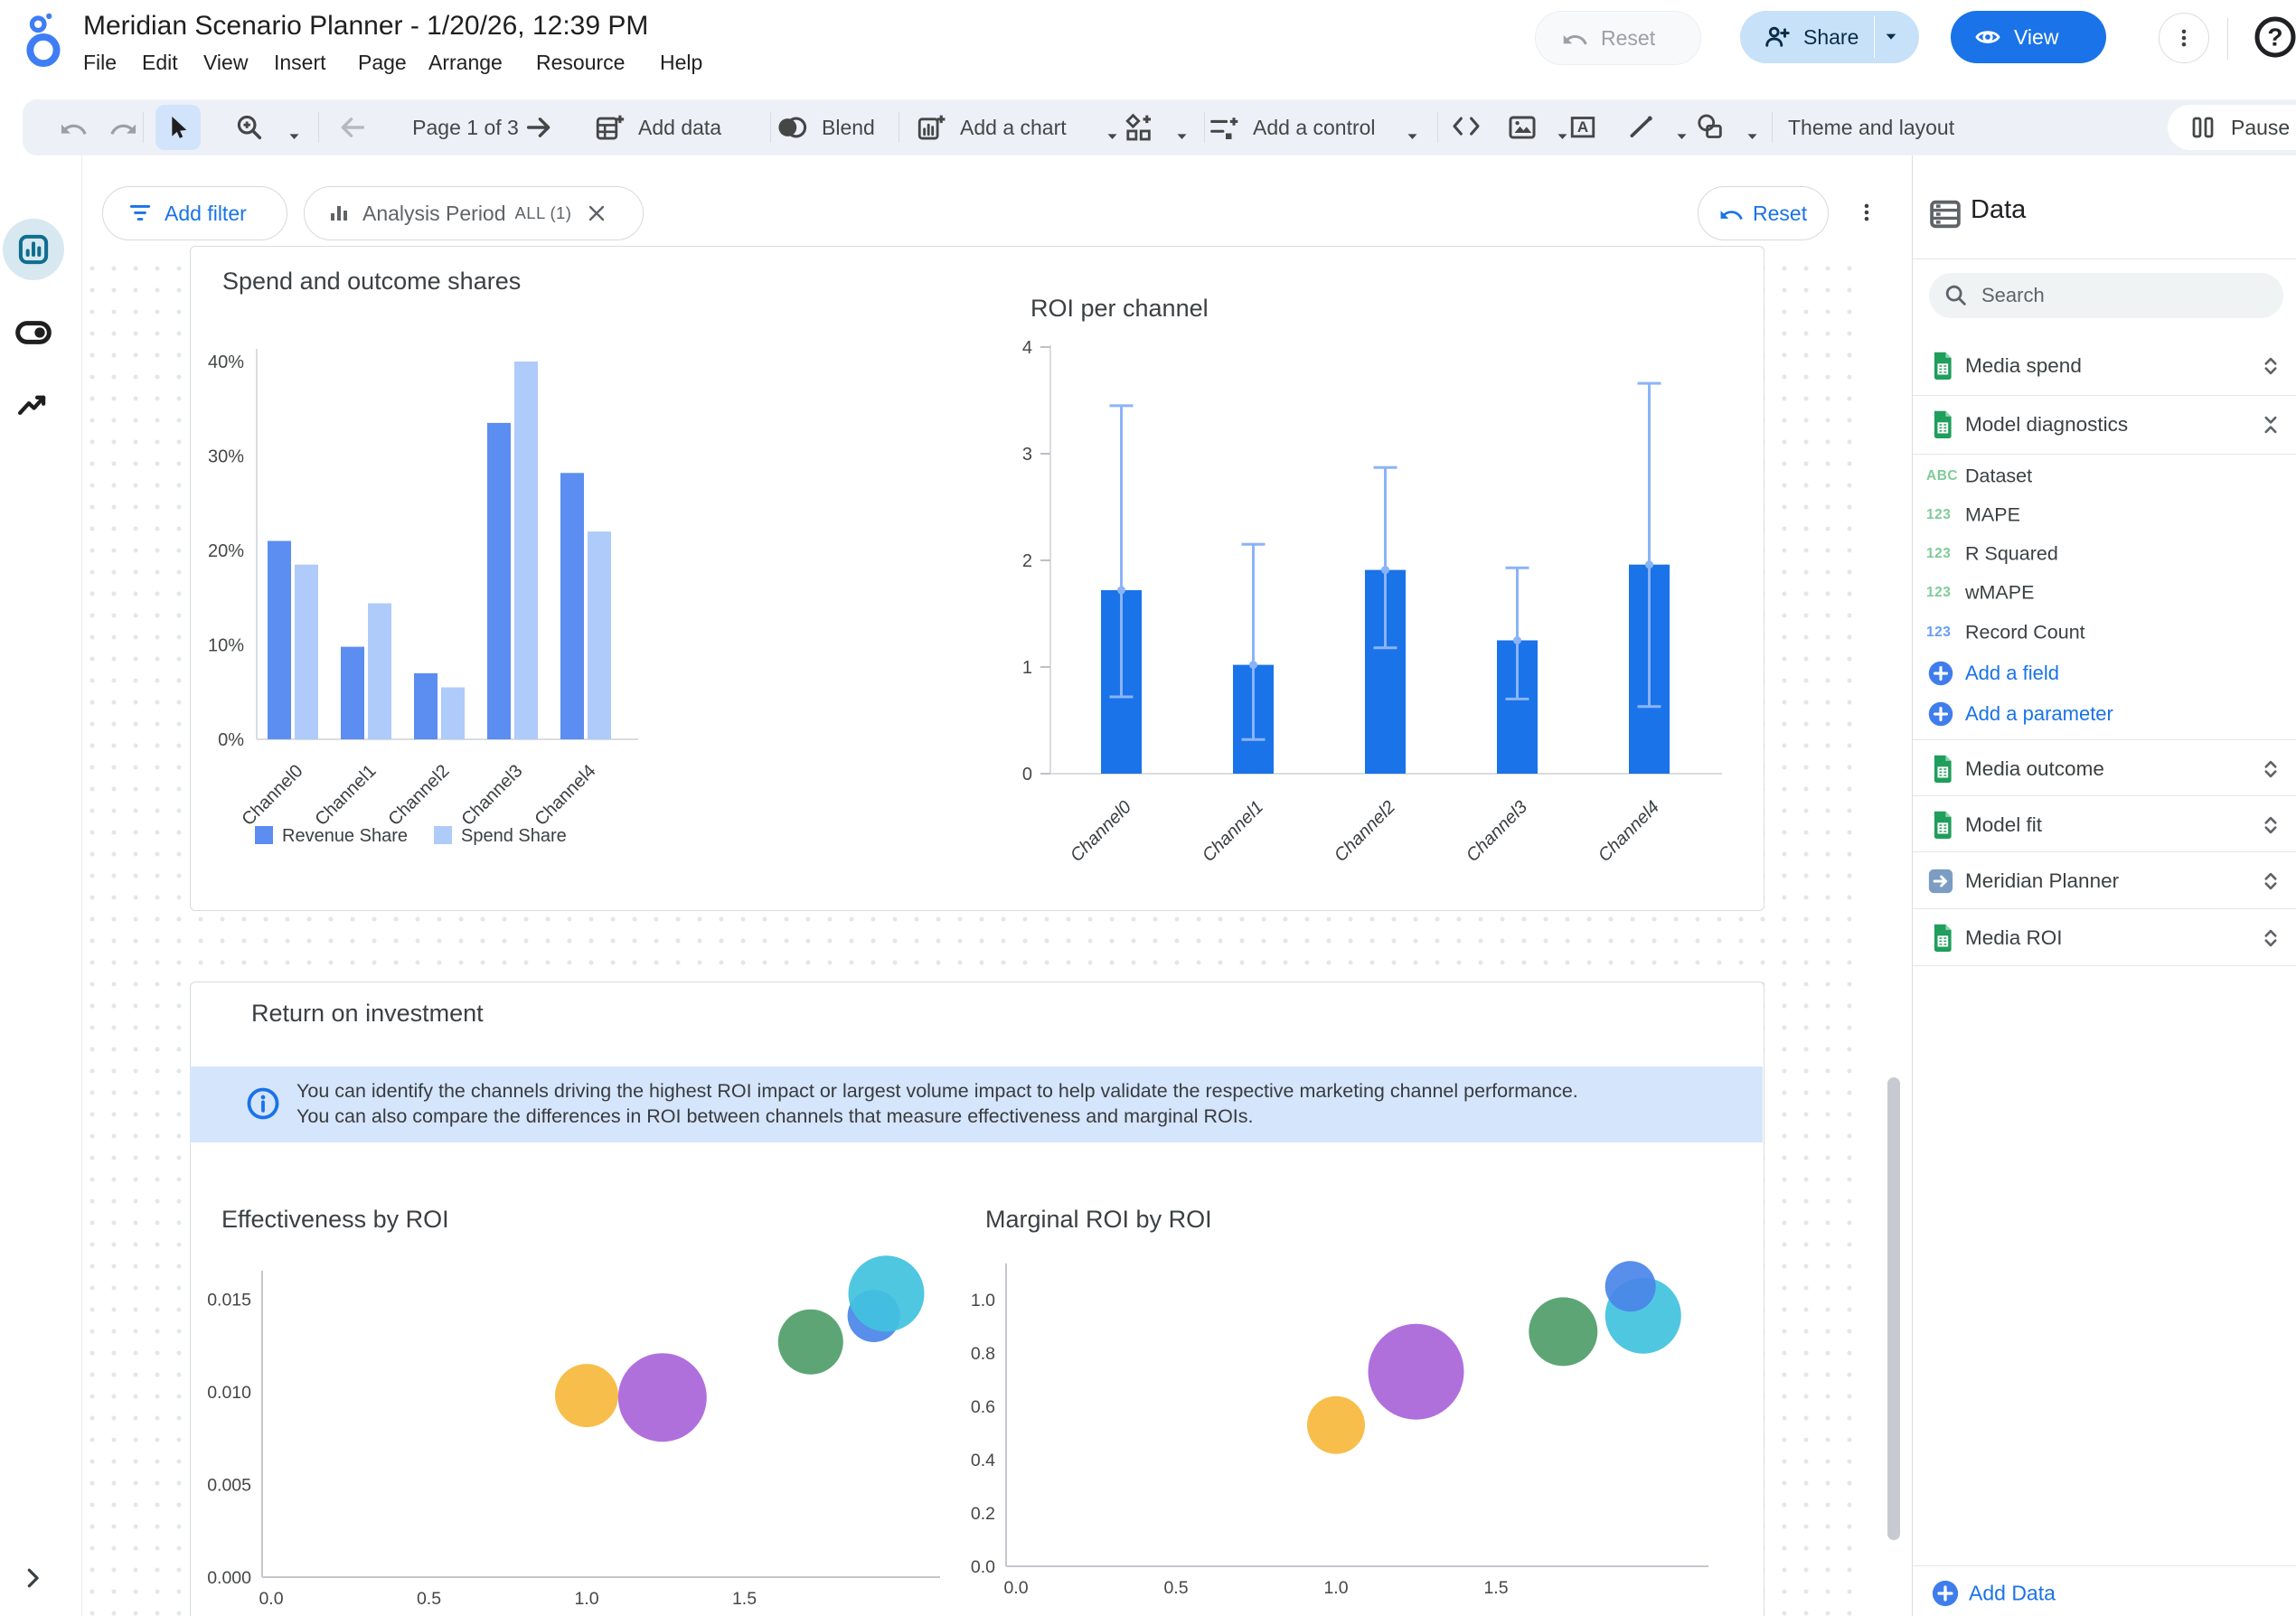 Image resolution: width=2296 pixels, height=1616 pixels. I want to click on chevron-right-icon, so click(33, 1578).